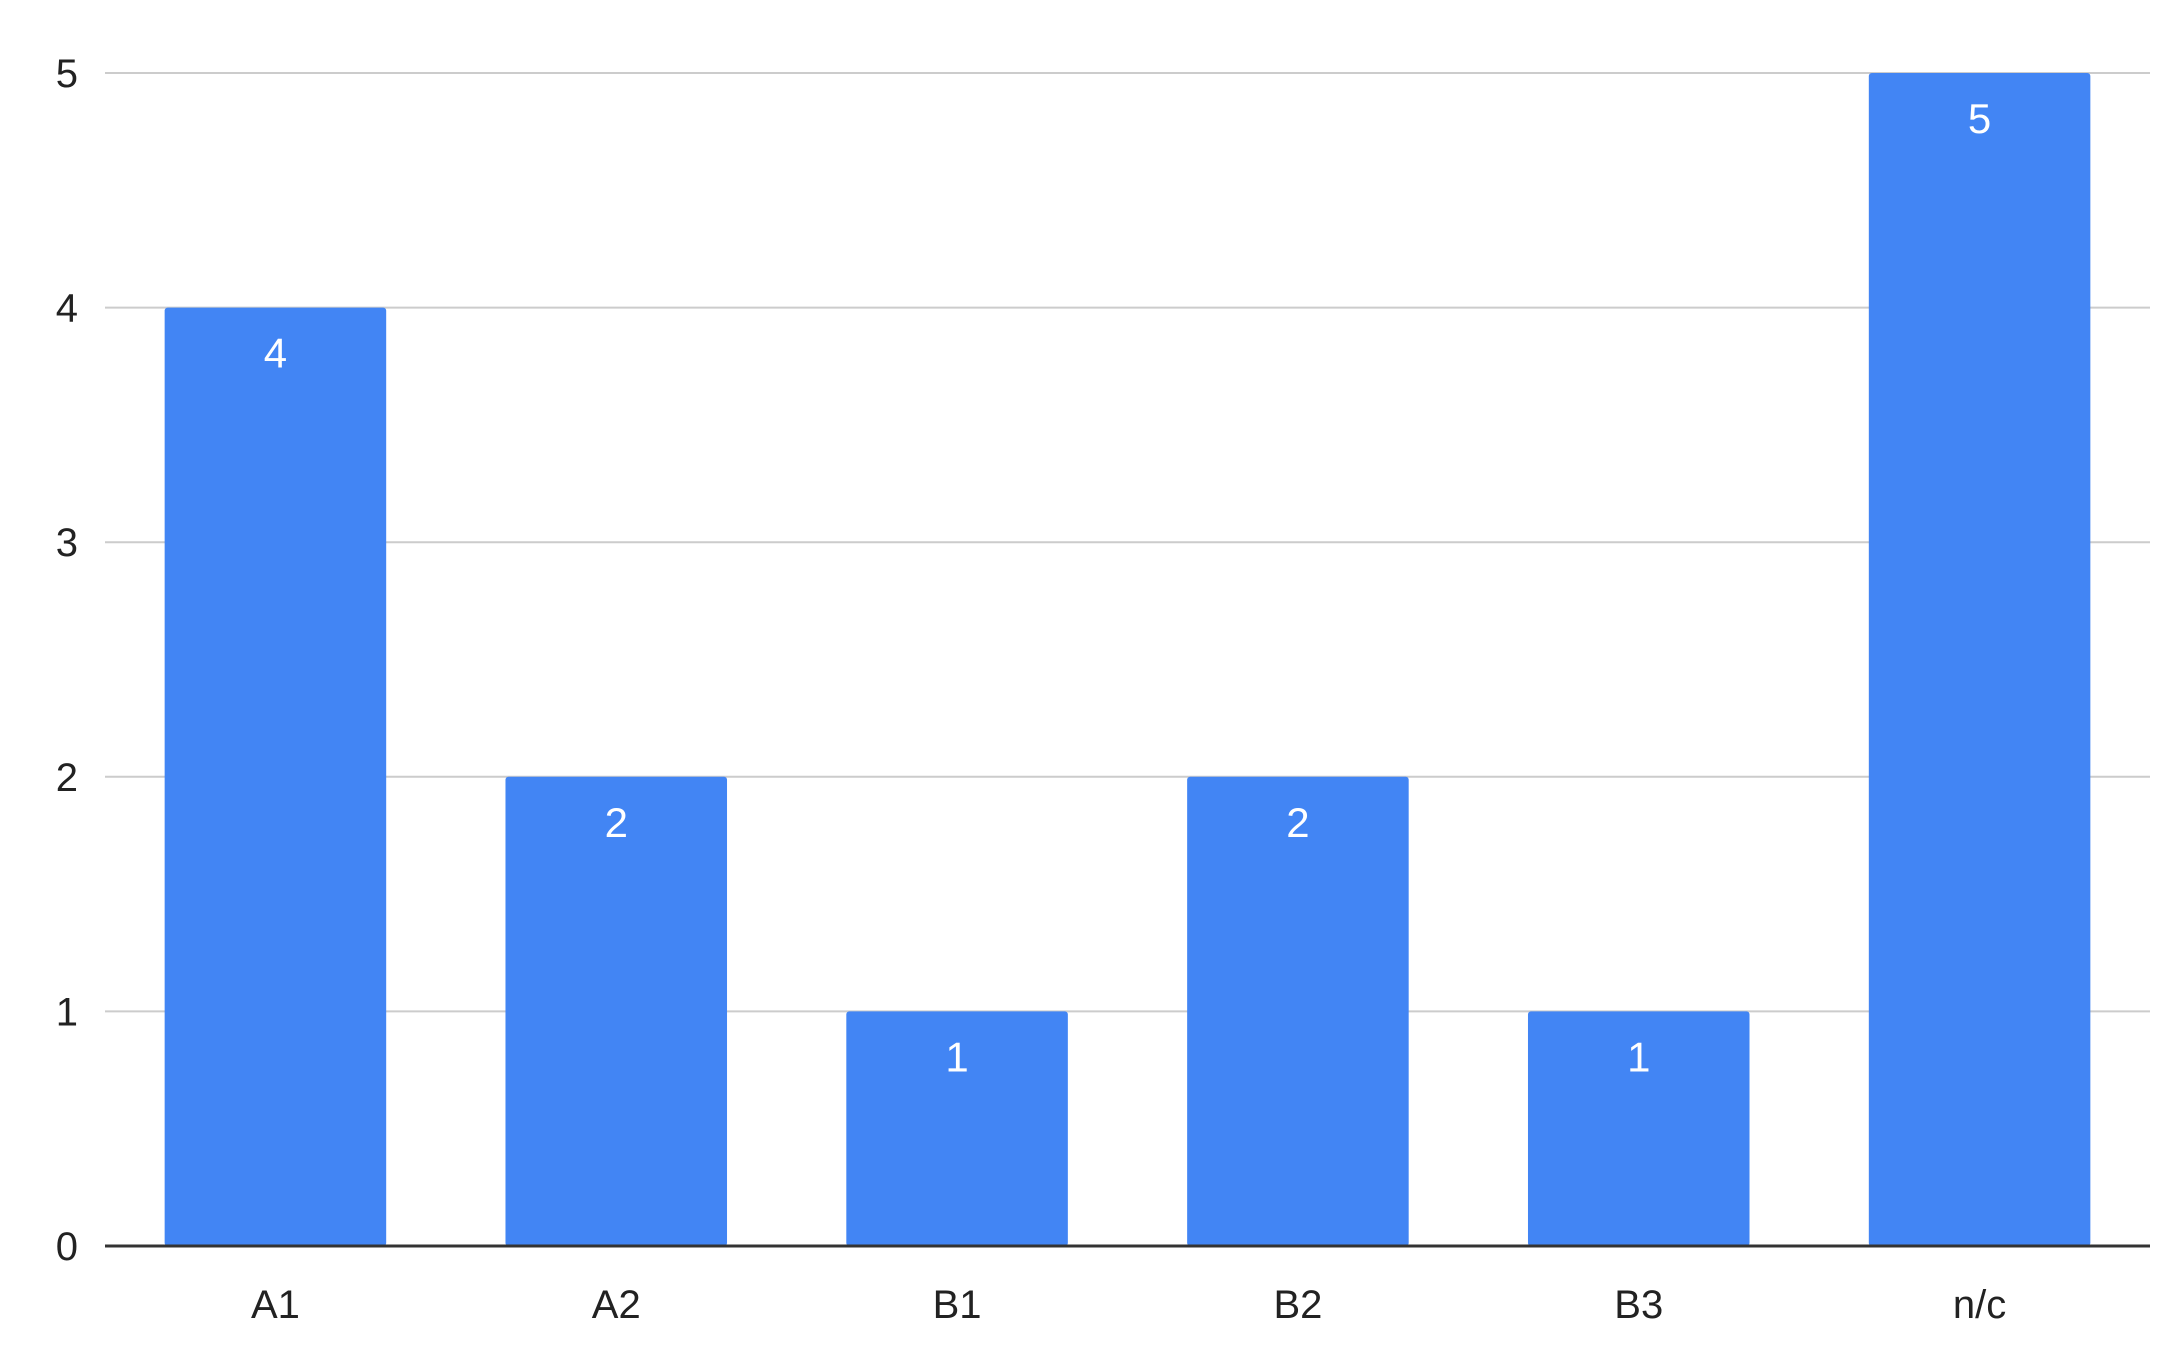  Describe the element at coordinates (616, 1305) in the screenshot. I see `x-tick-label: A2` at that location.